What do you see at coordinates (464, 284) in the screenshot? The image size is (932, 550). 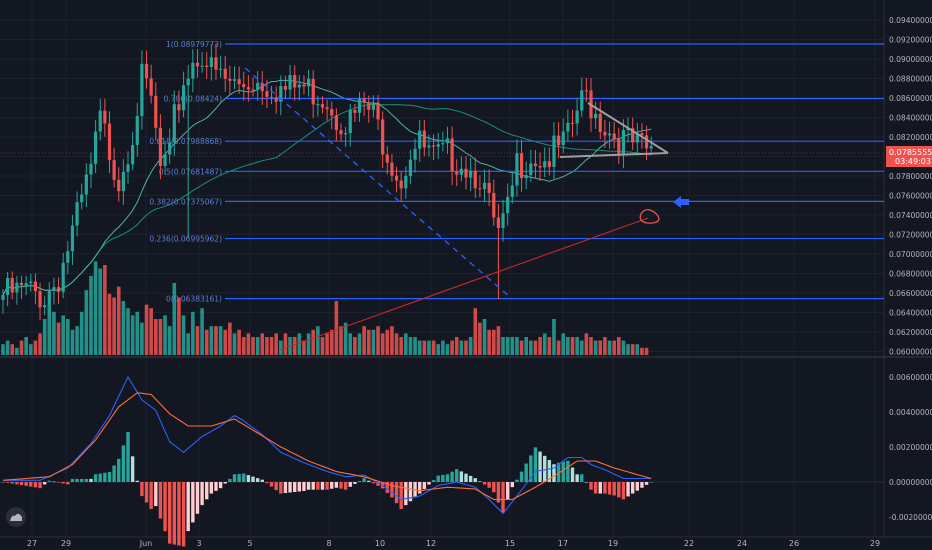 I see `red-rising-trendline` at bounding box center [464, 284].